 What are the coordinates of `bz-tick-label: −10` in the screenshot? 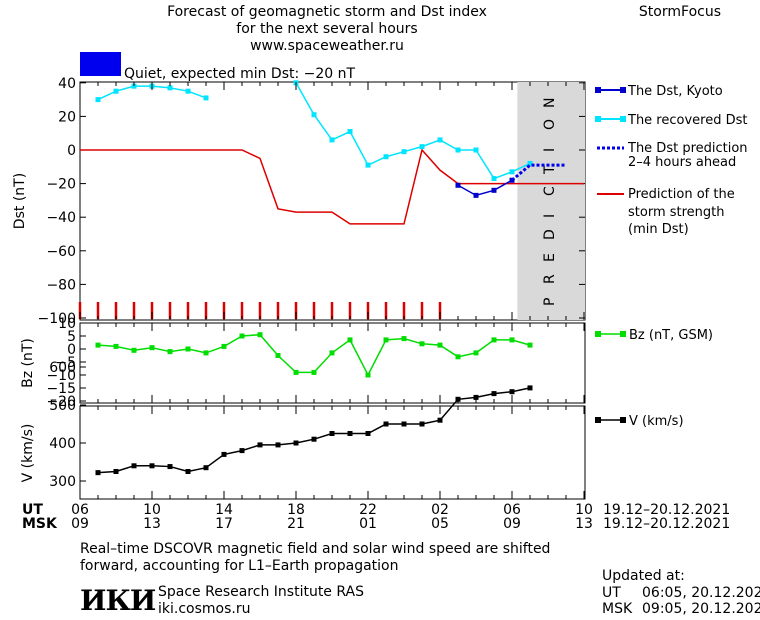 It's located at (61, 376).